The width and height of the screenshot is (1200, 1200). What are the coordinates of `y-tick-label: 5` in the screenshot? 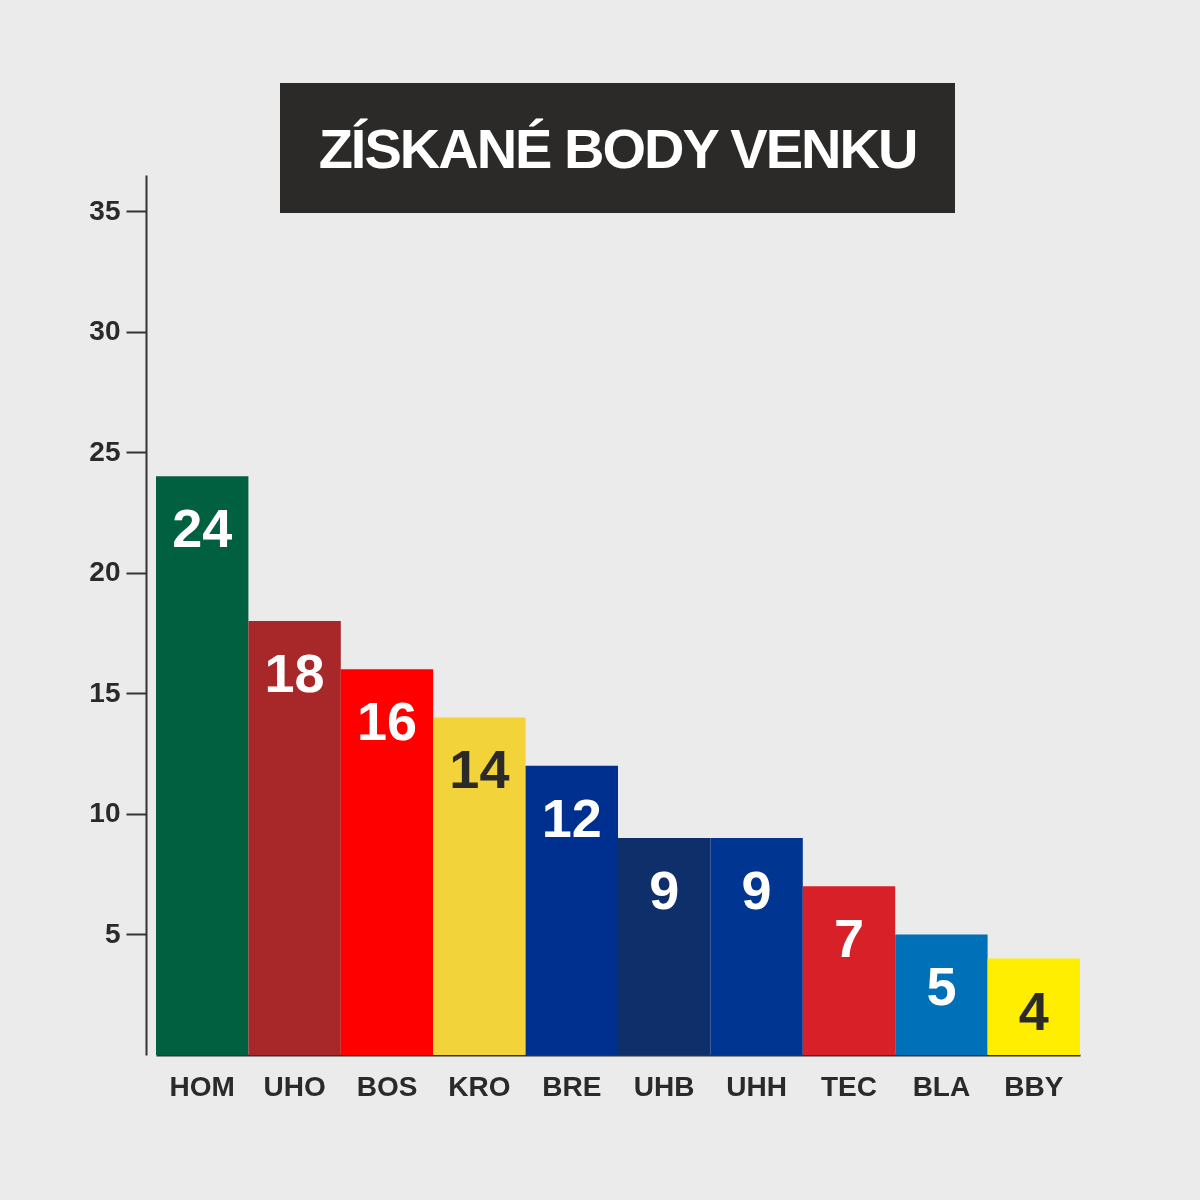 It's located at (112, 933).